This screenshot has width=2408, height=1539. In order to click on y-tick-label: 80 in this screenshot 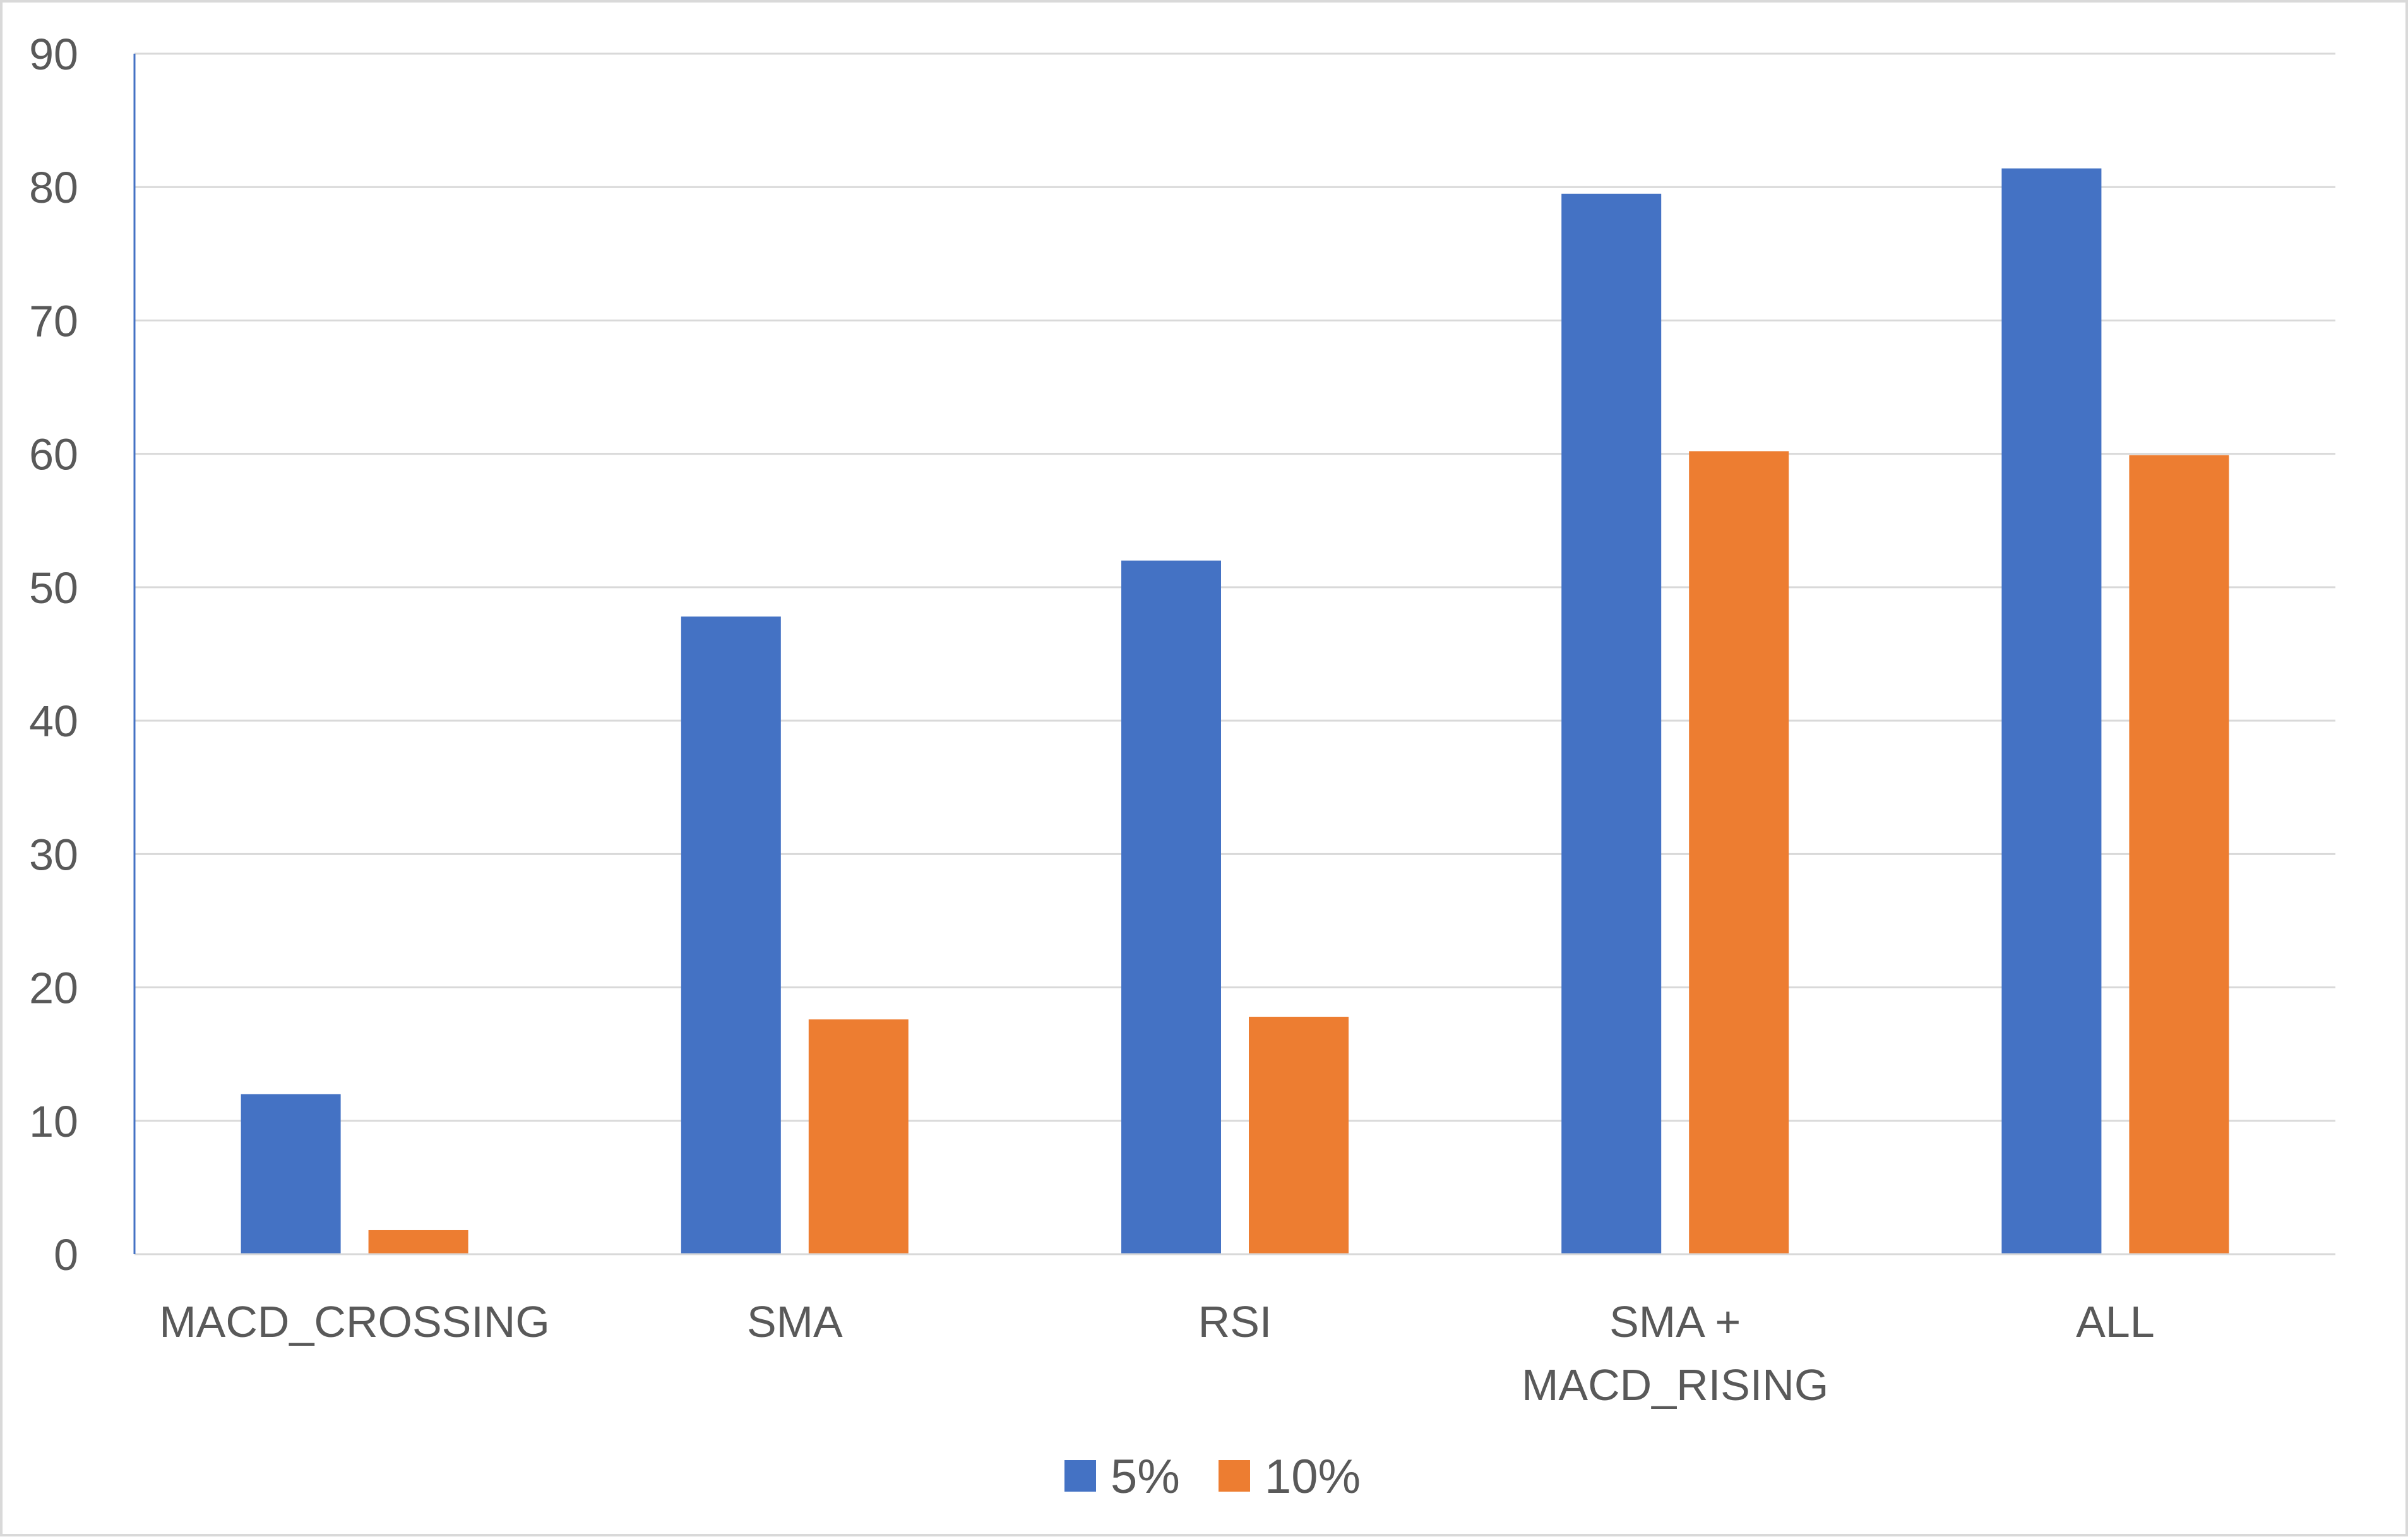, I will do `click(53, 187)`.